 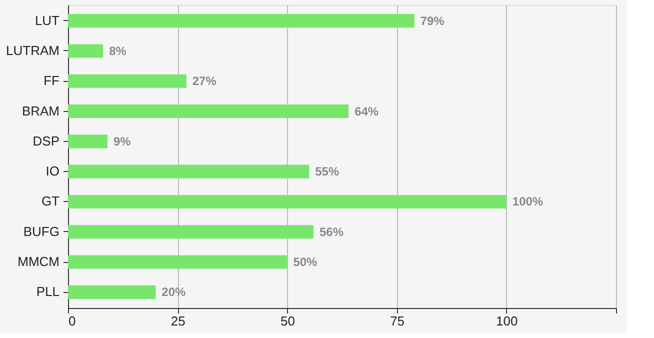 What do you see at coordinates (122, 141) in the screenshot?
I see `data-label: 9%` at bounding box center [122, 141].